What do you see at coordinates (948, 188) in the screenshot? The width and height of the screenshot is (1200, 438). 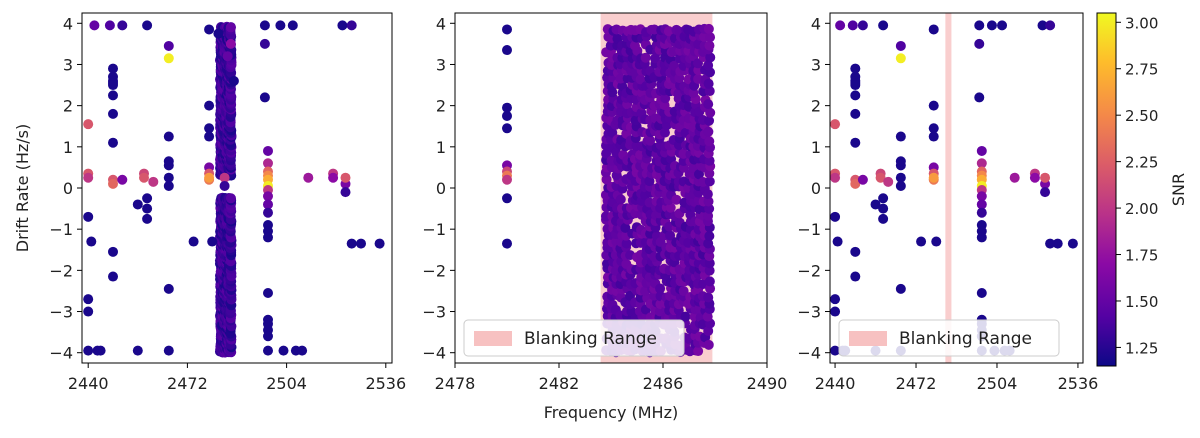 I see `blanking-range` at bounding box center [948, 188].